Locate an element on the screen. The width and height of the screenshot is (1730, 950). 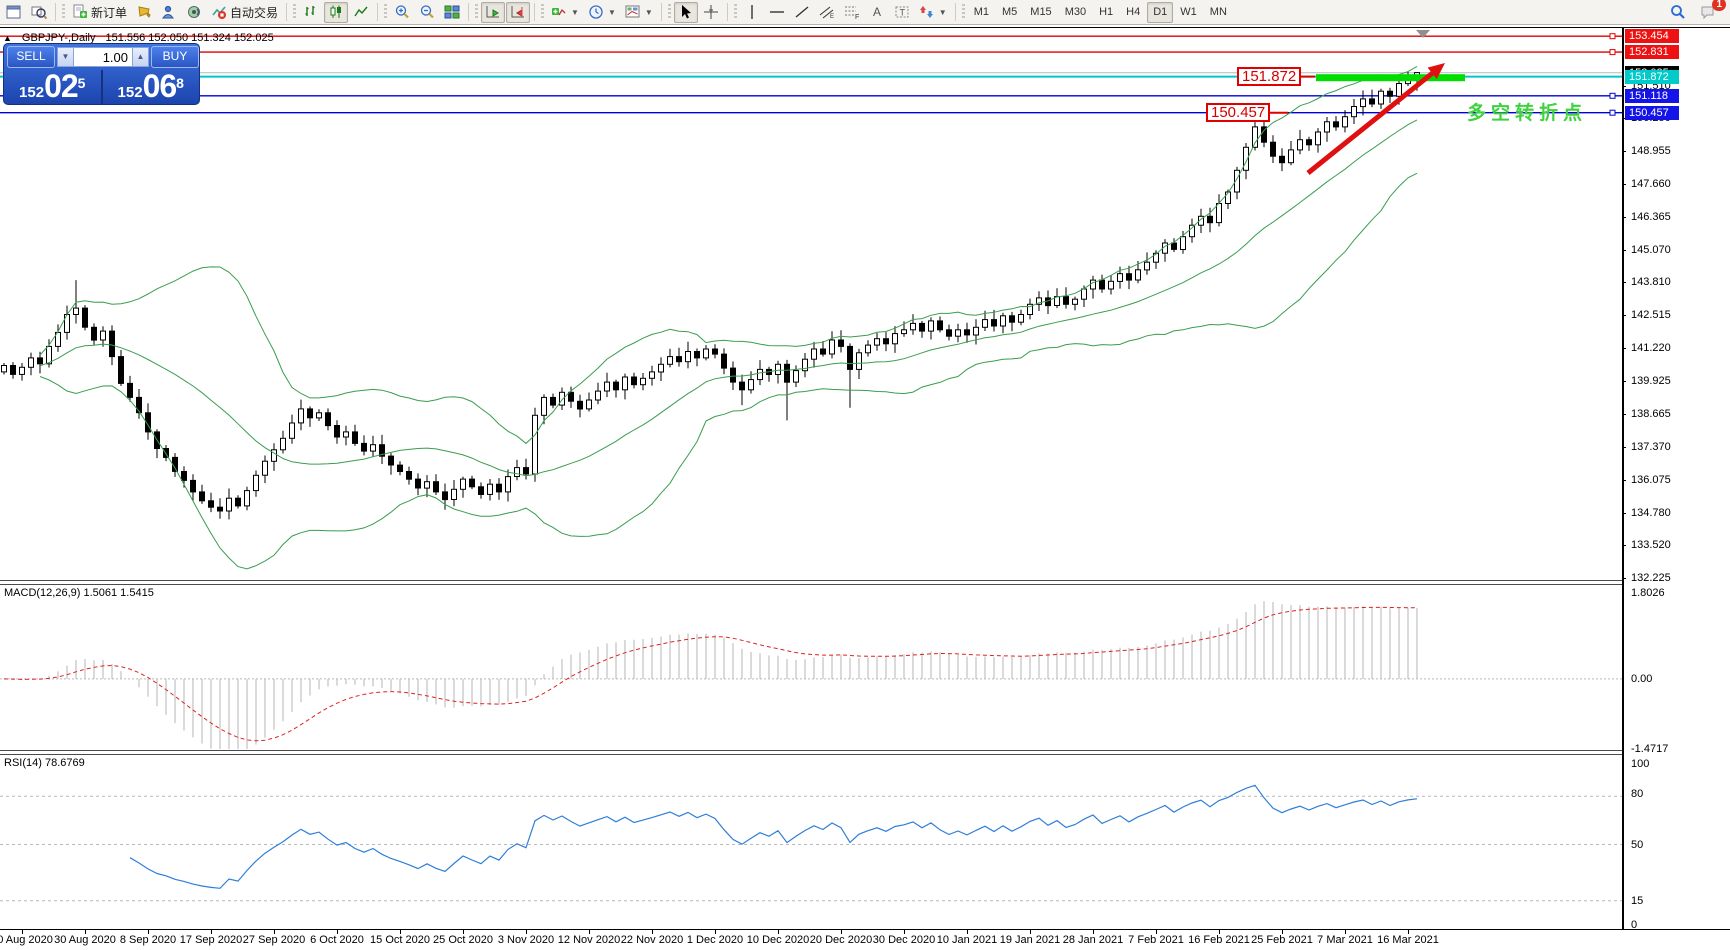
macd-axis-label: -1.4717 is located at coordinates (1650, 749).